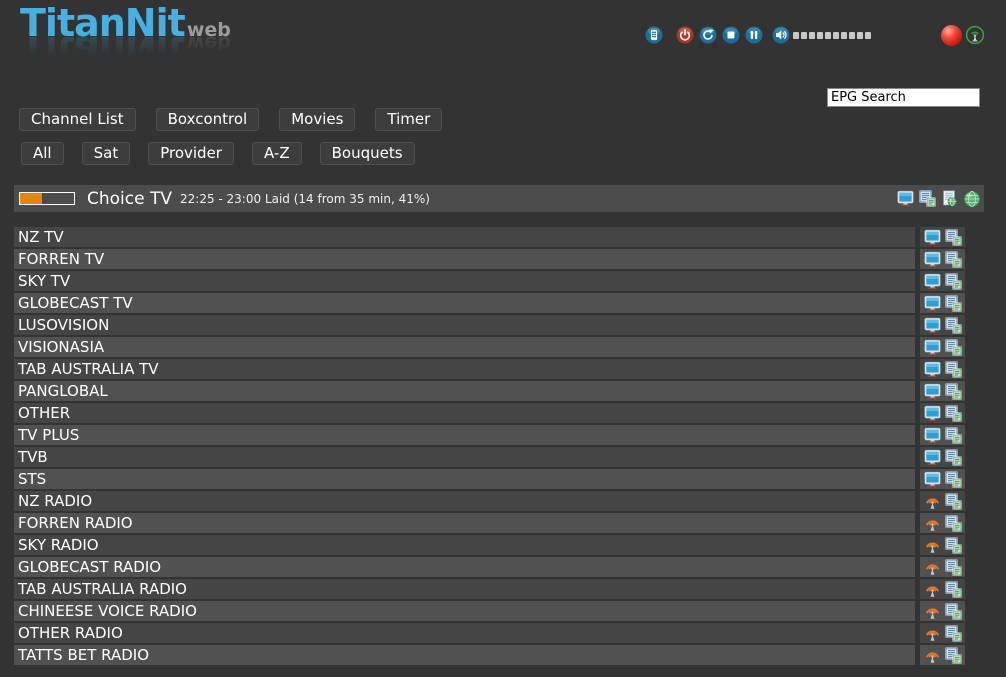 This screenshot has width=1006, height=677. I want to click on nav-channel-list: Channel List, so click(77, 119).